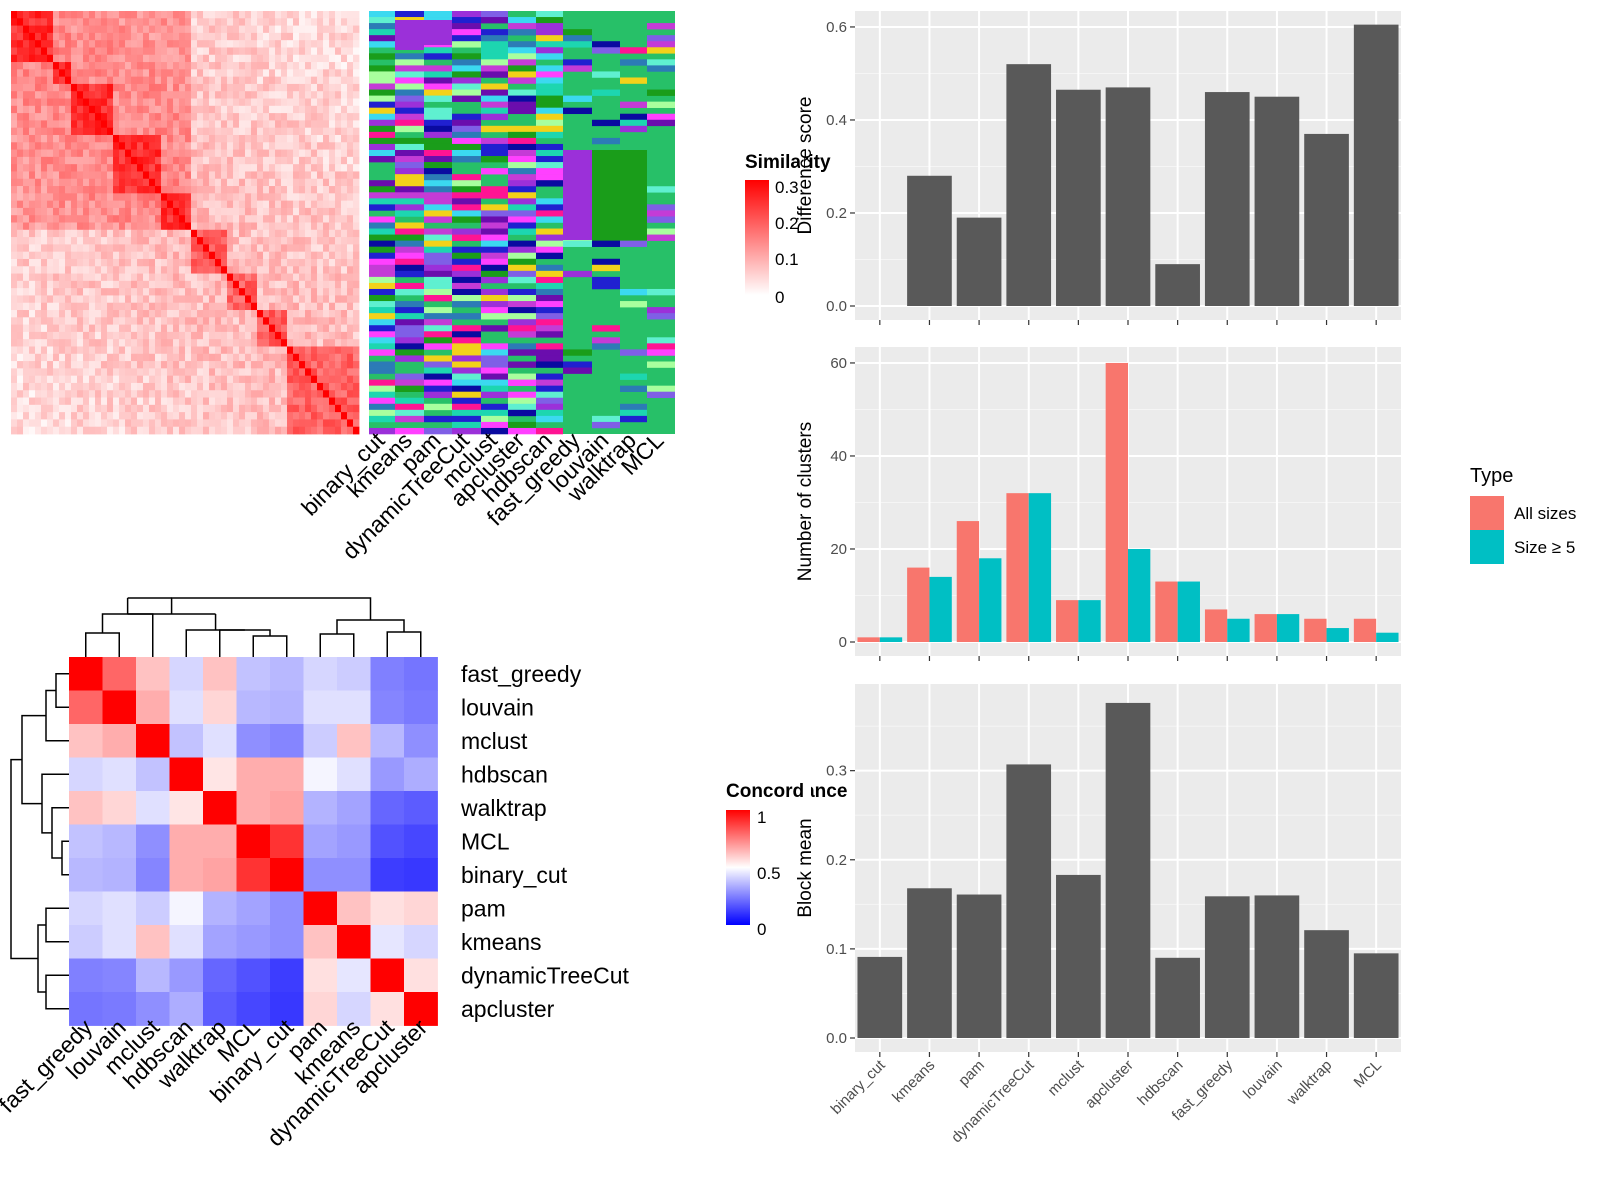 The height and width of the screenshot is (1200, 1600). Describe the element at coordinates (514, 875) in the screenshot. I see `concordance-row-label: binary_cut` at that location.